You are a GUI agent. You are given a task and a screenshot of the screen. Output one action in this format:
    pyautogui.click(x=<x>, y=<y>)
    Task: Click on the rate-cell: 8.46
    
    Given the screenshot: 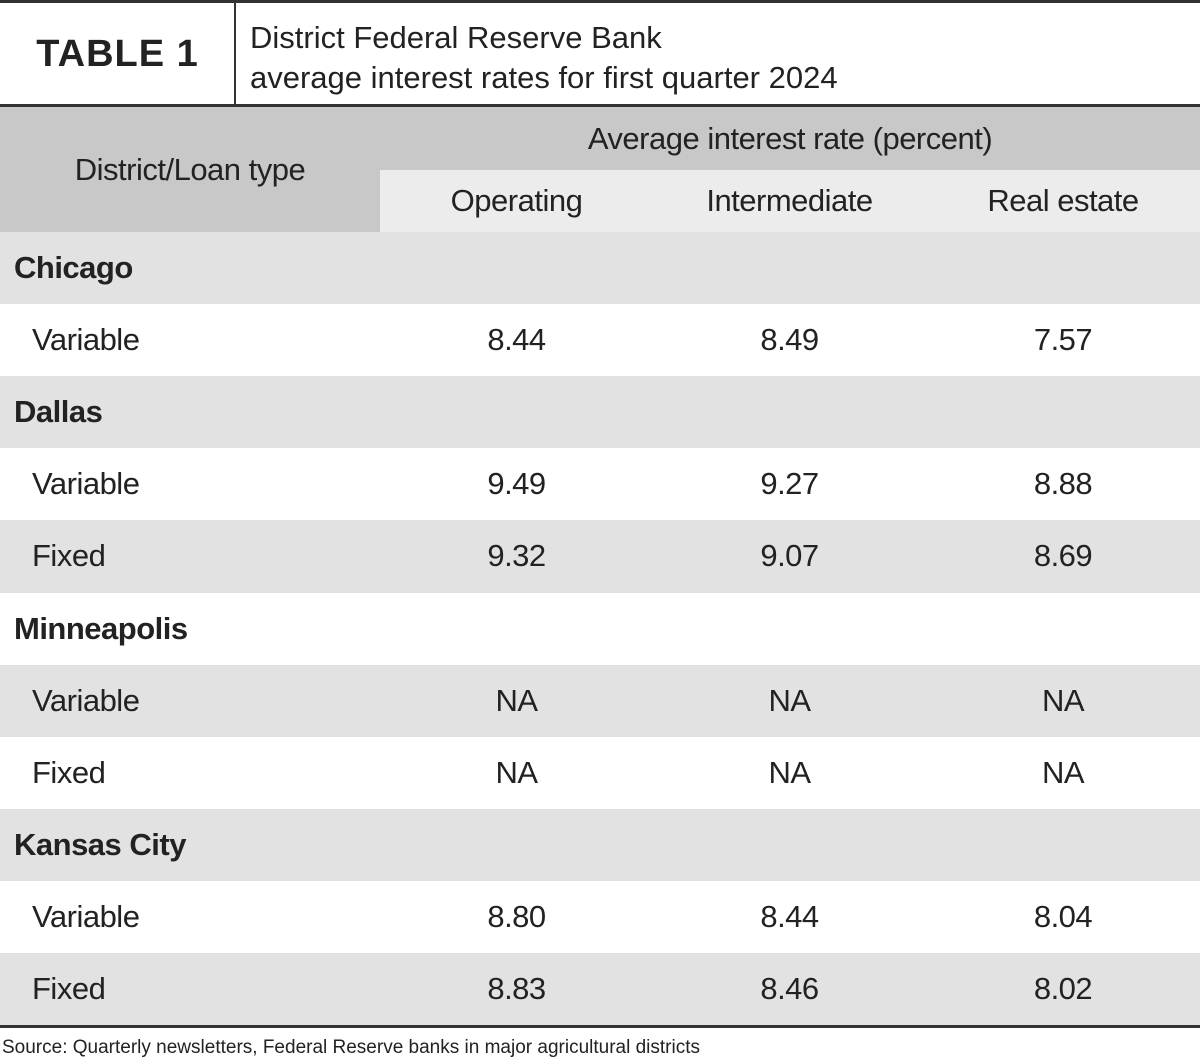 What is the action you would take?
    pyautogui.click(x=789, y=989)
    